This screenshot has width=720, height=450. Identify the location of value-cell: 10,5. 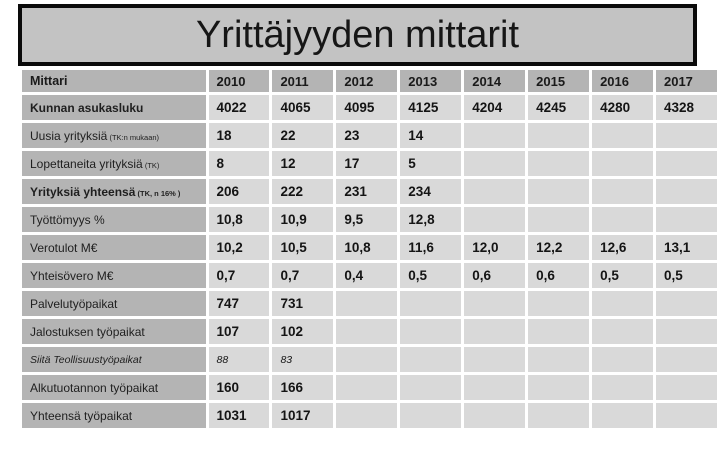
(303, 247).